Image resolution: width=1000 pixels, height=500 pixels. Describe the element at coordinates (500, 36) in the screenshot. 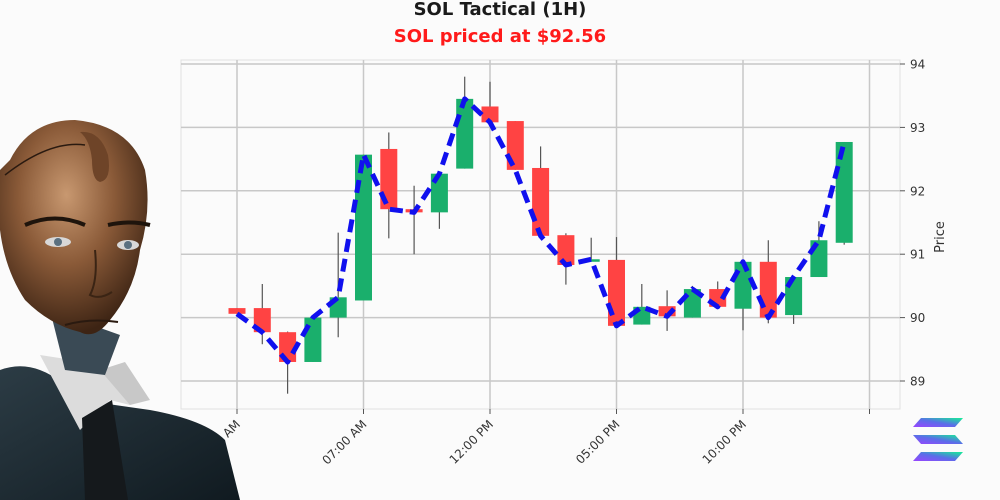

I see `price-subtitle: SOL priced at $92.56` at that location.